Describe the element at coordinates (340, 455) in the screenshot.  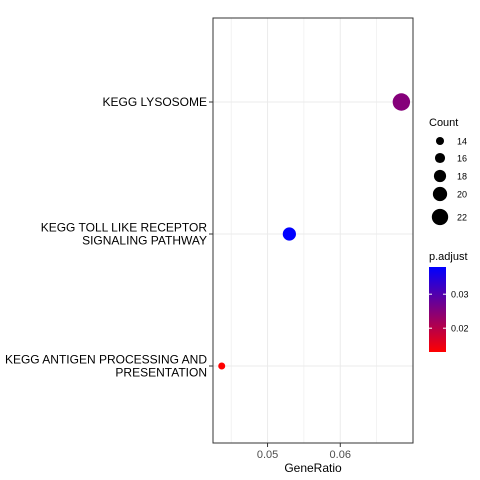
I see `x-tick-label: 0.06` at that location.